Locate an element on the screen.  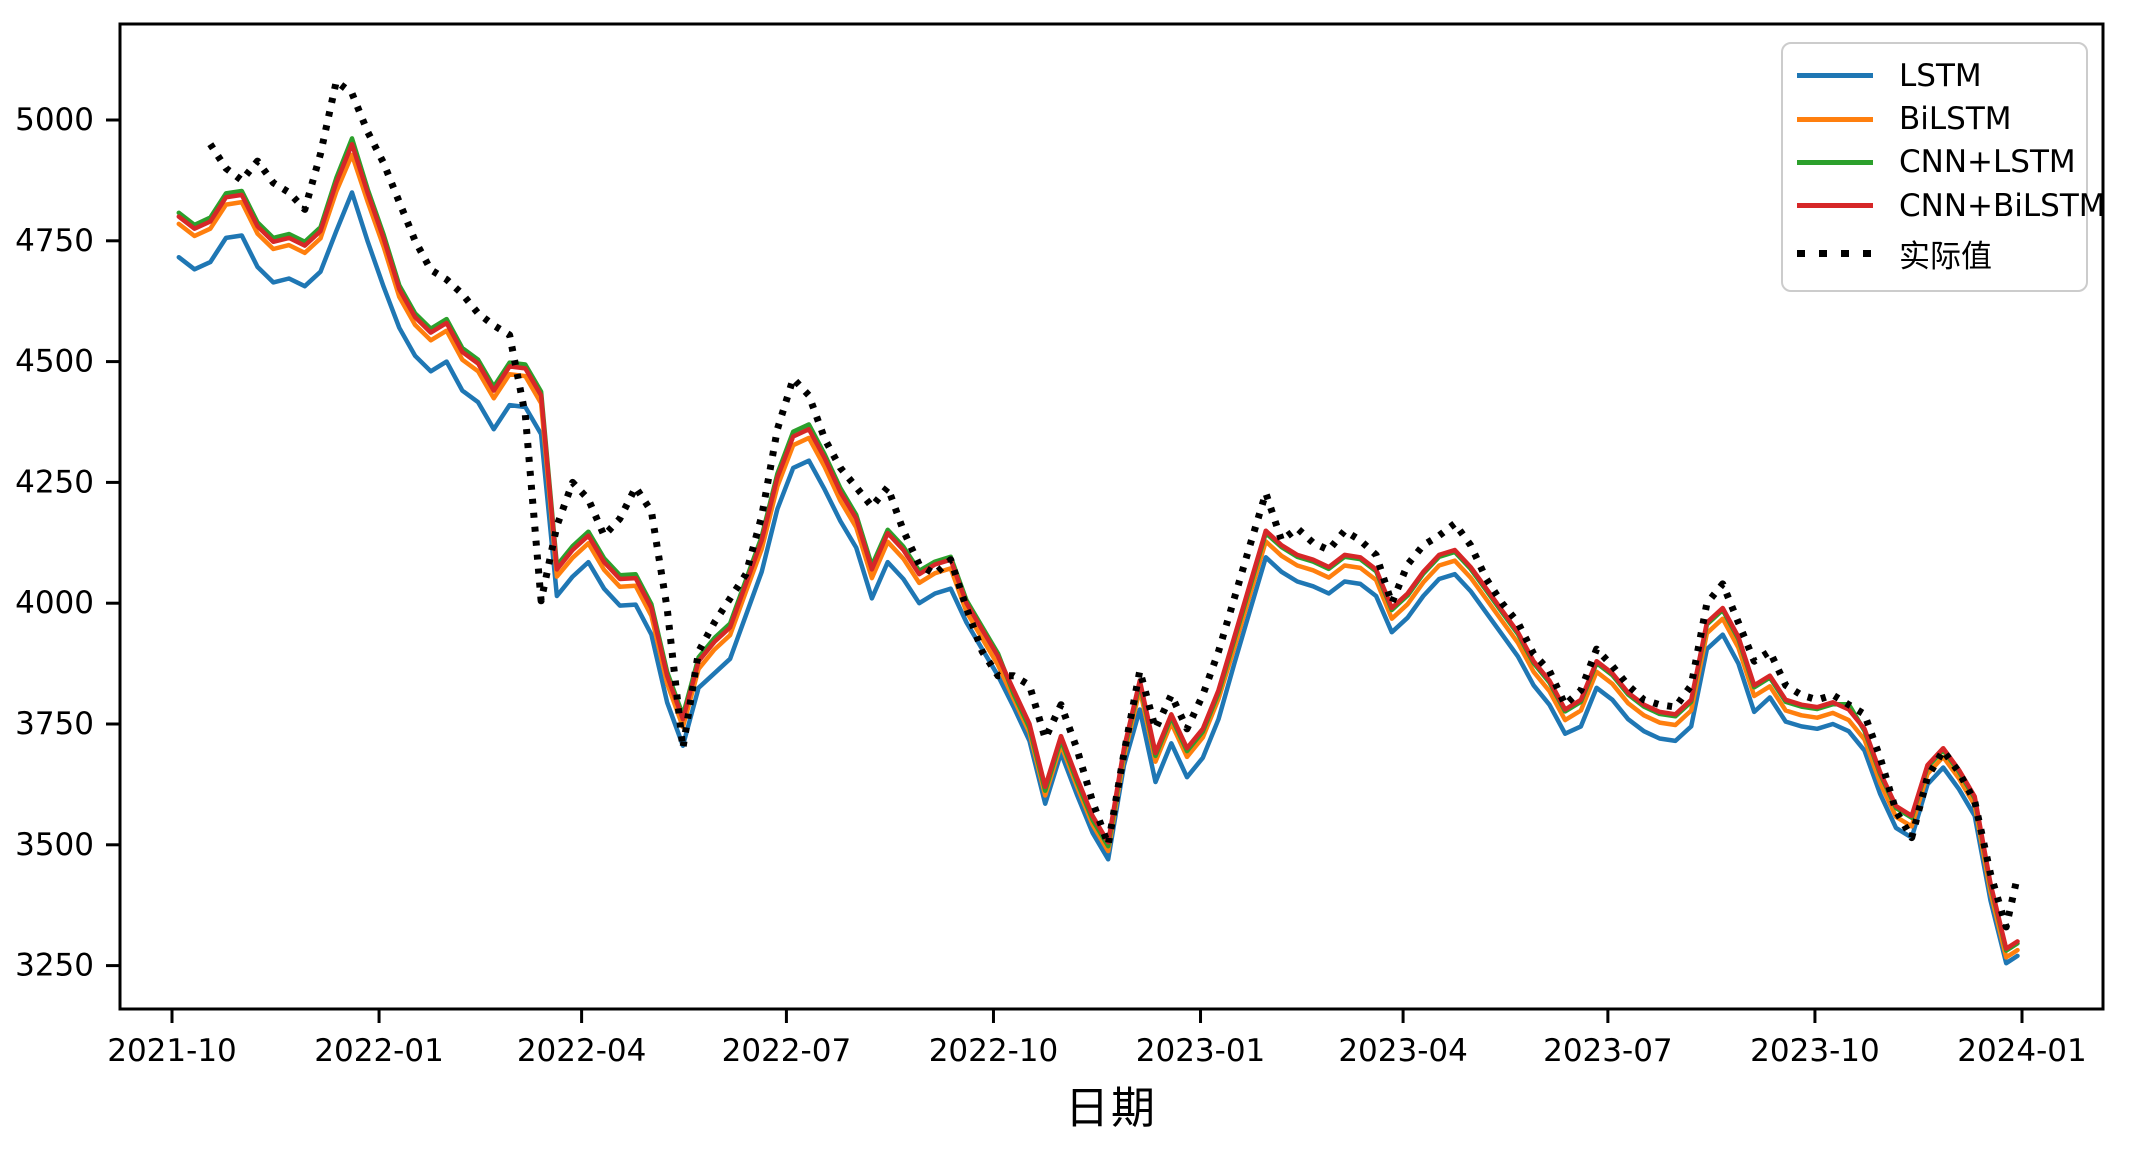
legend-entry-lstm: LSTM is located at coordinates (1941, 76).